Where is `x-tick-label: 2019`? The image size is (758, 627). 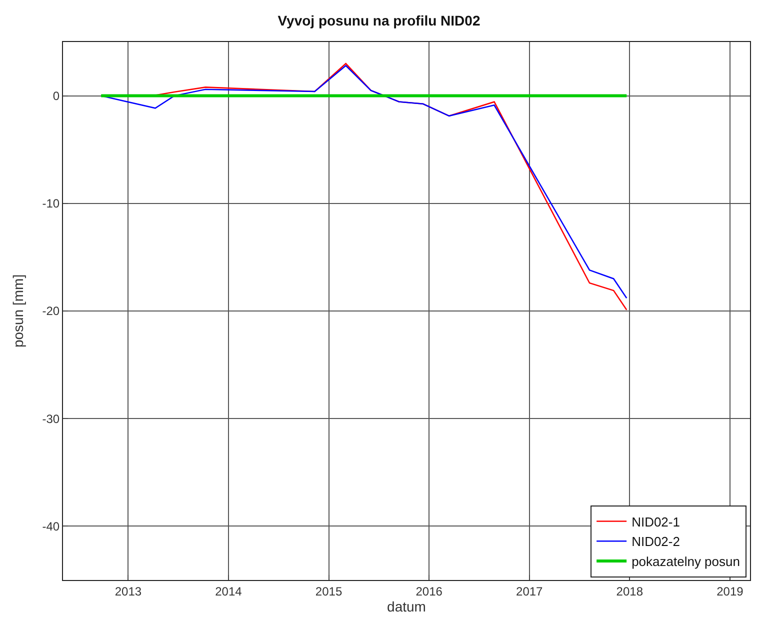 x-tick-label: 2019 is located at coordinates (730, 591).